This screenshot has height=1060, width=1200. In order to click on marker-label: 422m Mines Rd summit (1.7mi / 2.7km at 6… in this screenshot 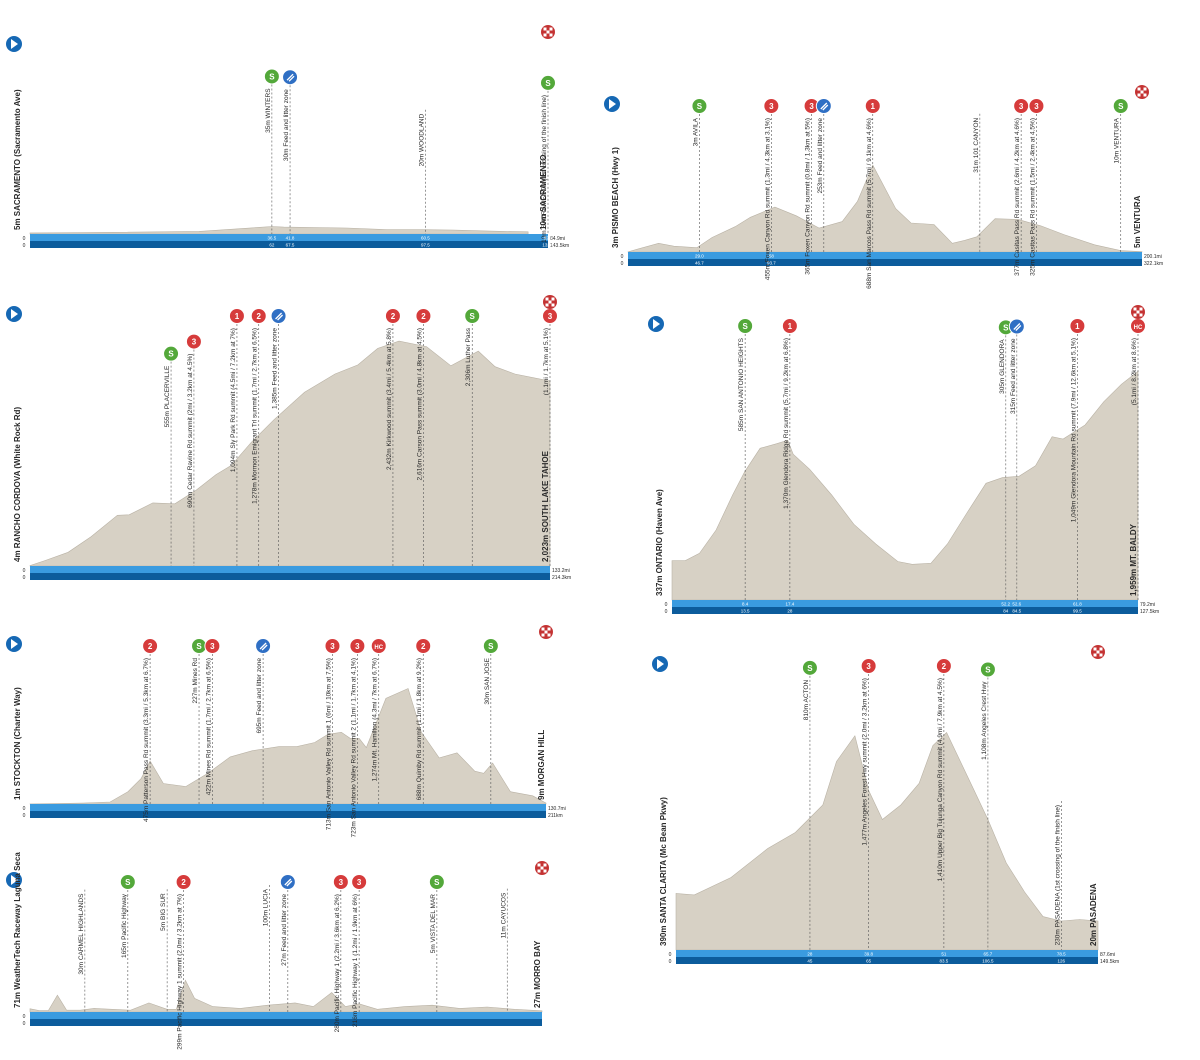, I will do `click(208, 726)`.